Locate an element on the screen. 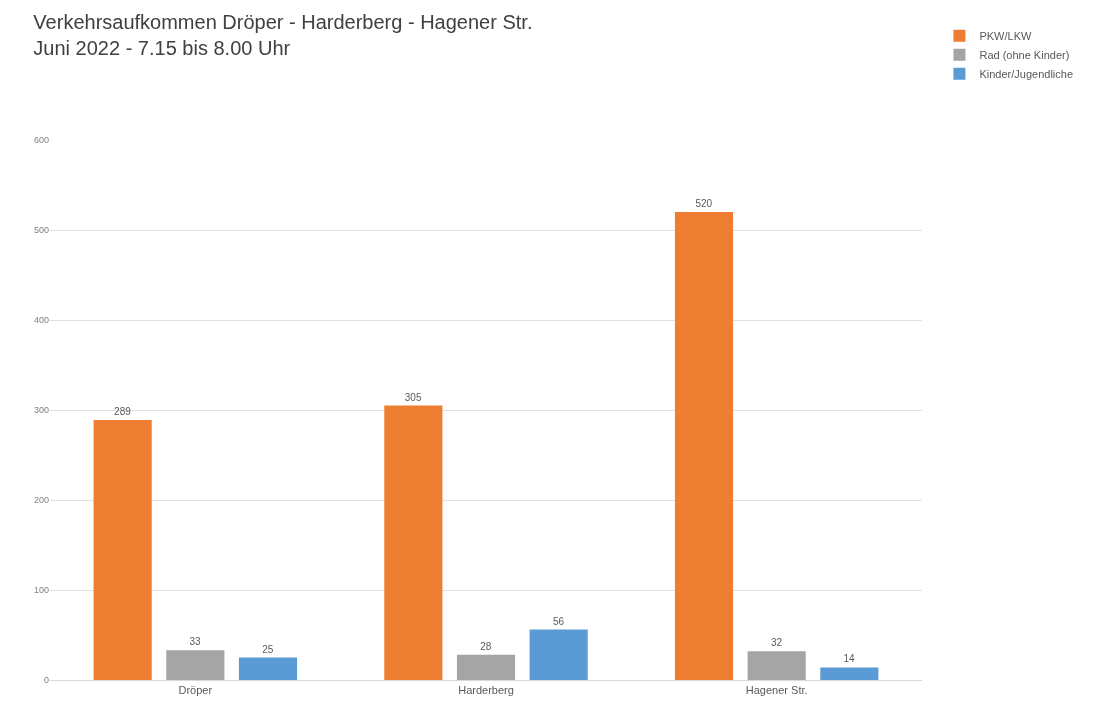 This screenshot has width=1112, height=720. legend-label: PKW/LKW is located at coordinates (1006, 35).